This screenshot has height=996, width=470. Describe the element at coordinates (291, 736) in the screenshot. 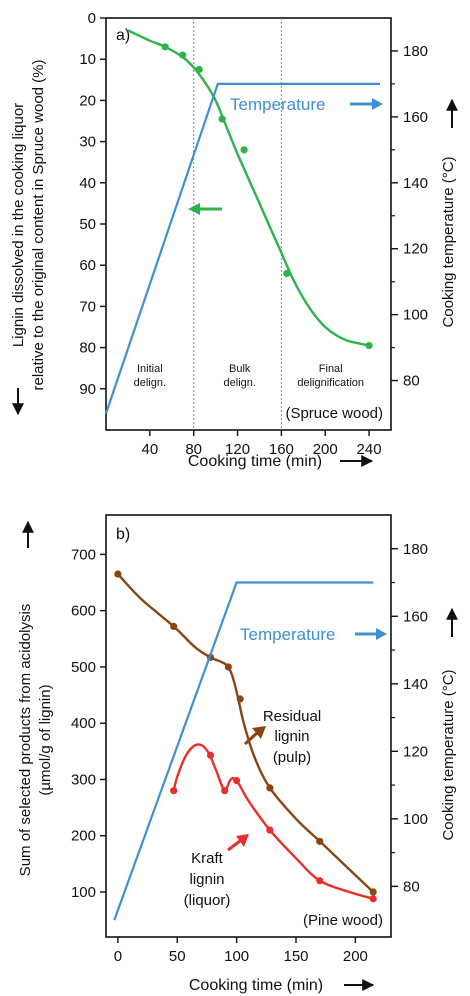

I see `panel-b-residual-label-2: lignin` at that location.